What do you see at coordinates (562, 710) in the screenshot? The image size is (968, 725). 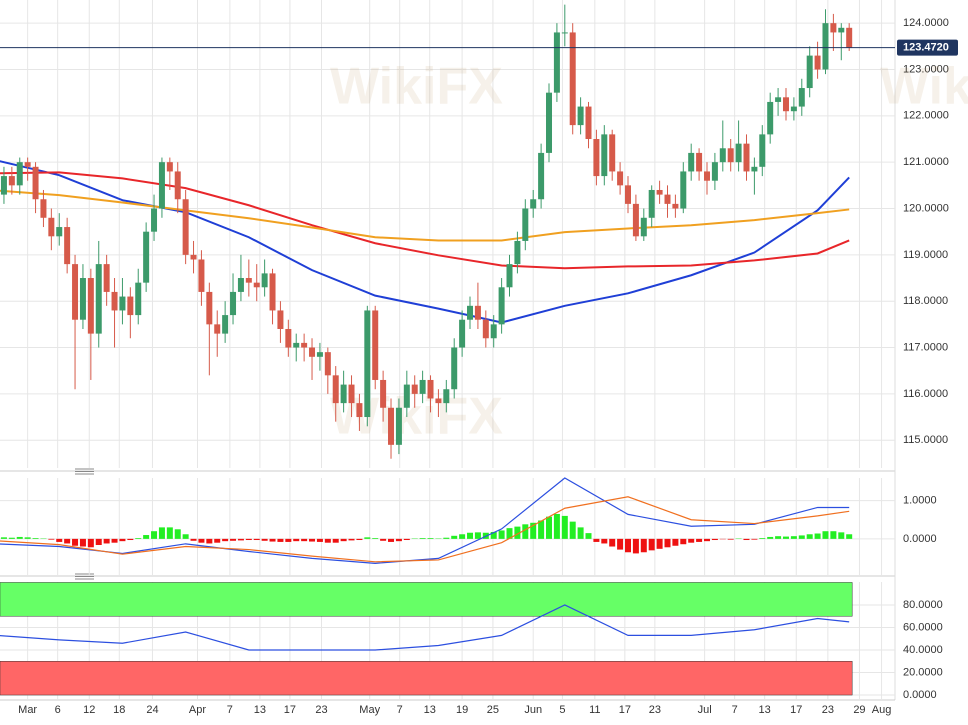 I see `x-tick-label: 5` at bounding box center [562, 710].